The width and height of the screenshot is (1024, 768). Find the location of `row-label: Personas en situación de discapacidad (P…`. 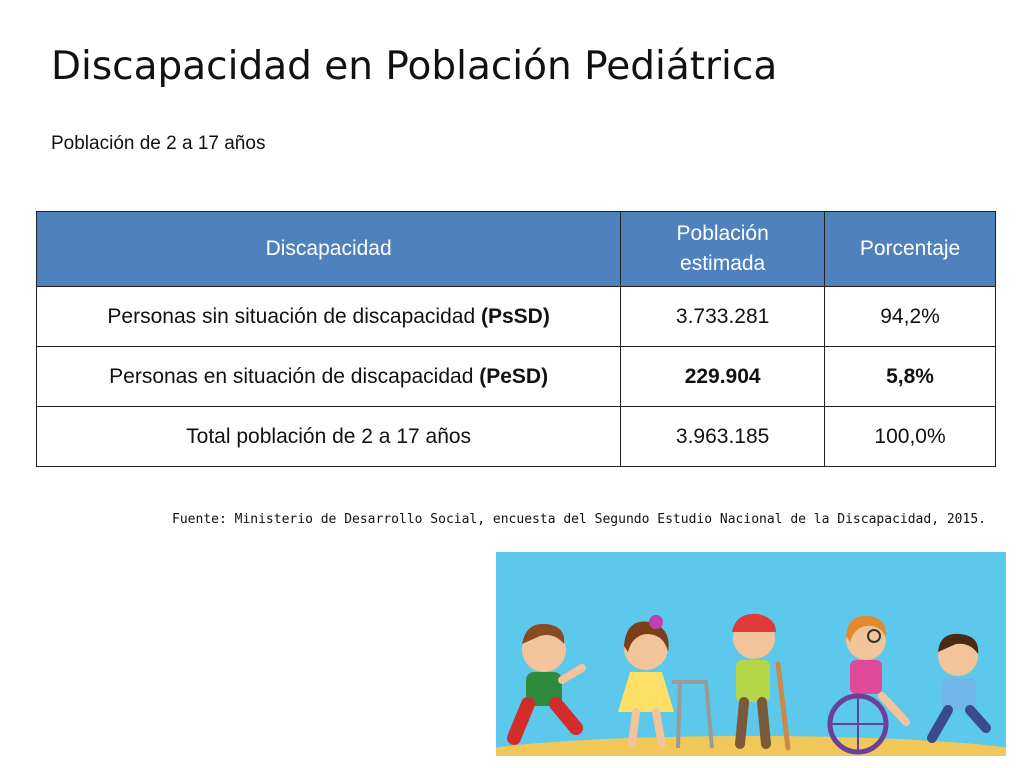

row-label: Personas en situación de discapacidad (P… is located at coordinates (328, 376).